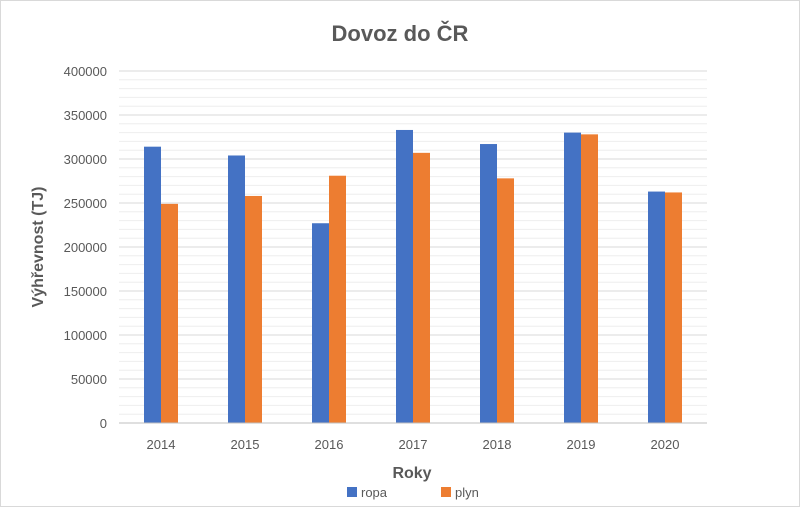 The image size is (800, 507). Describe the element at coordinates (374, 492) in the screenshot. I see `legend-label-ropa: ropa` at that location.